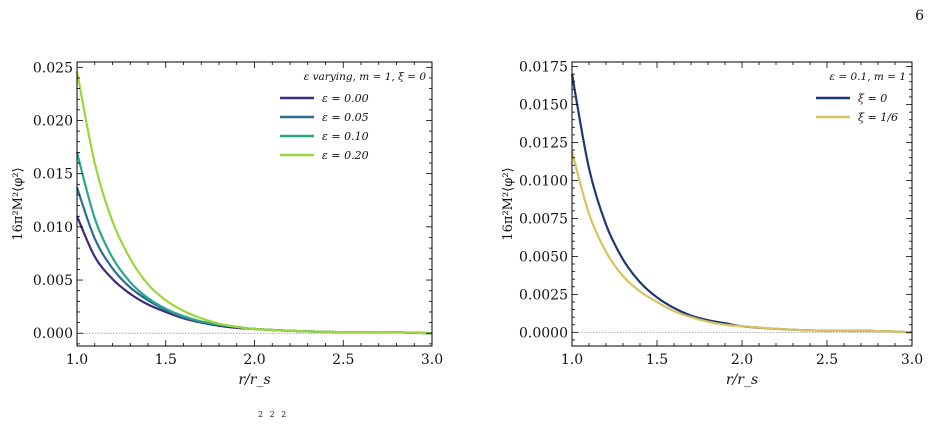  What do you see at coordinates (53, 175) in the screenshot?
I see `y-tick-label: 0.015` at bounding box center [53, 175].